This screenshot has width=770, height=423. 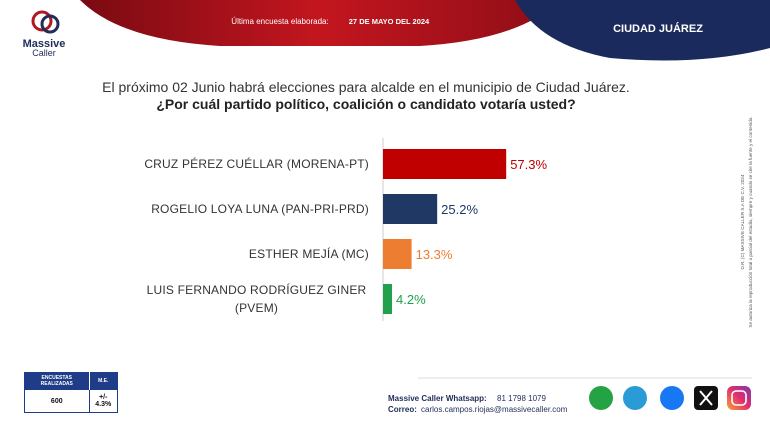 I want to click on header-shape, so click(x=642, y=30).